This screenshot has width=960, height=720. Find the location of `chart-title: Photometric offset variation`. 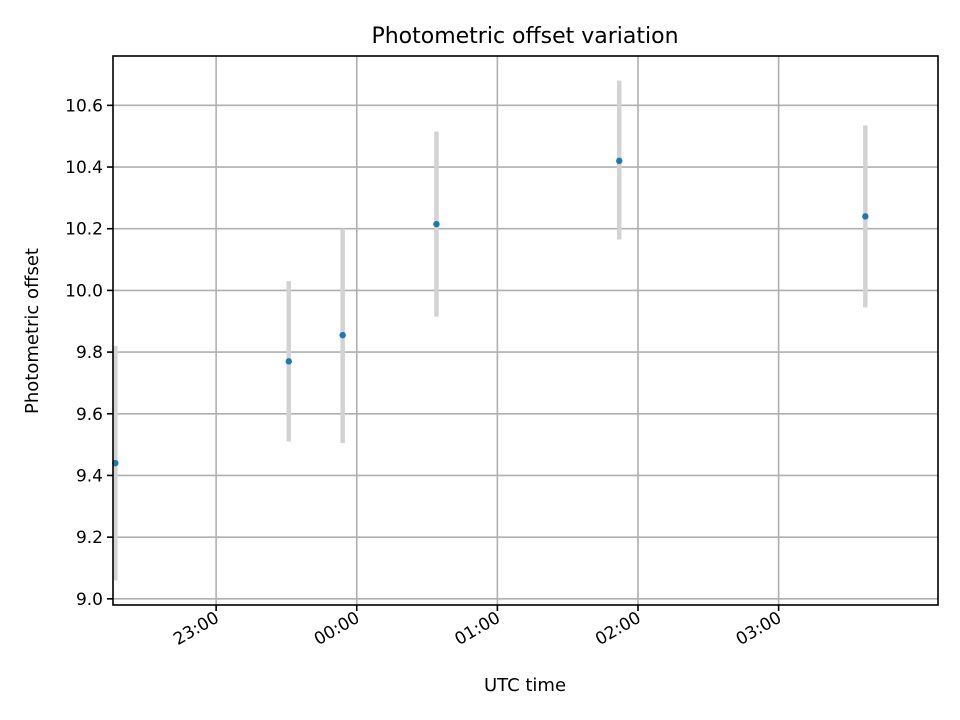

chart-title: Photometric offset variation is located at coordinates (524, 36).